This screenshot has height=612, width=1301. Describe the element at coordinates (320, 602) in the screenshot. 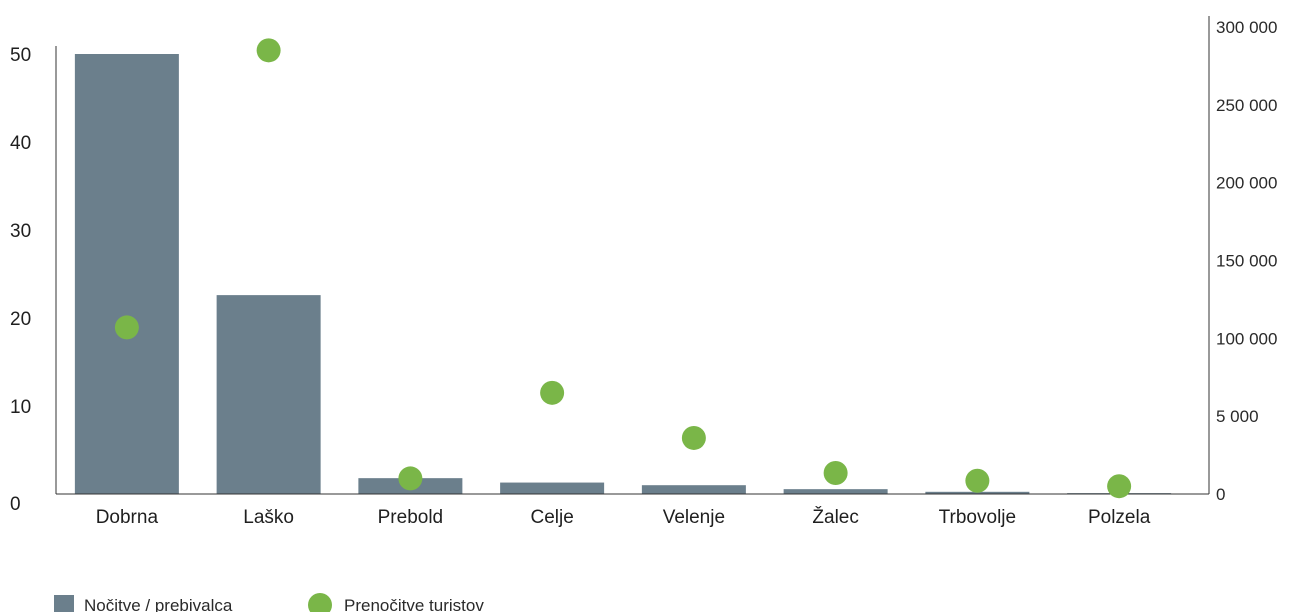

I see `legend-dot-swatch` at that location.